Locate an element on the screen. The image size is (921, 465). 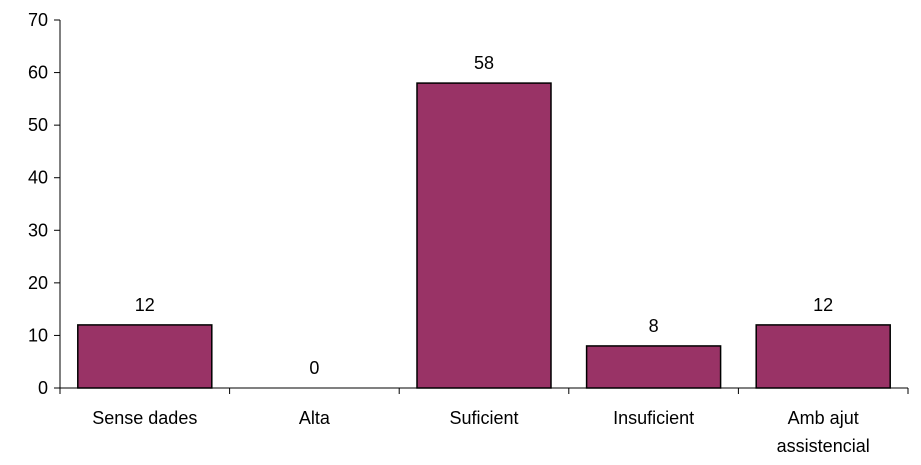
y-tick-label: 10 is located at coordinates (38, 335).